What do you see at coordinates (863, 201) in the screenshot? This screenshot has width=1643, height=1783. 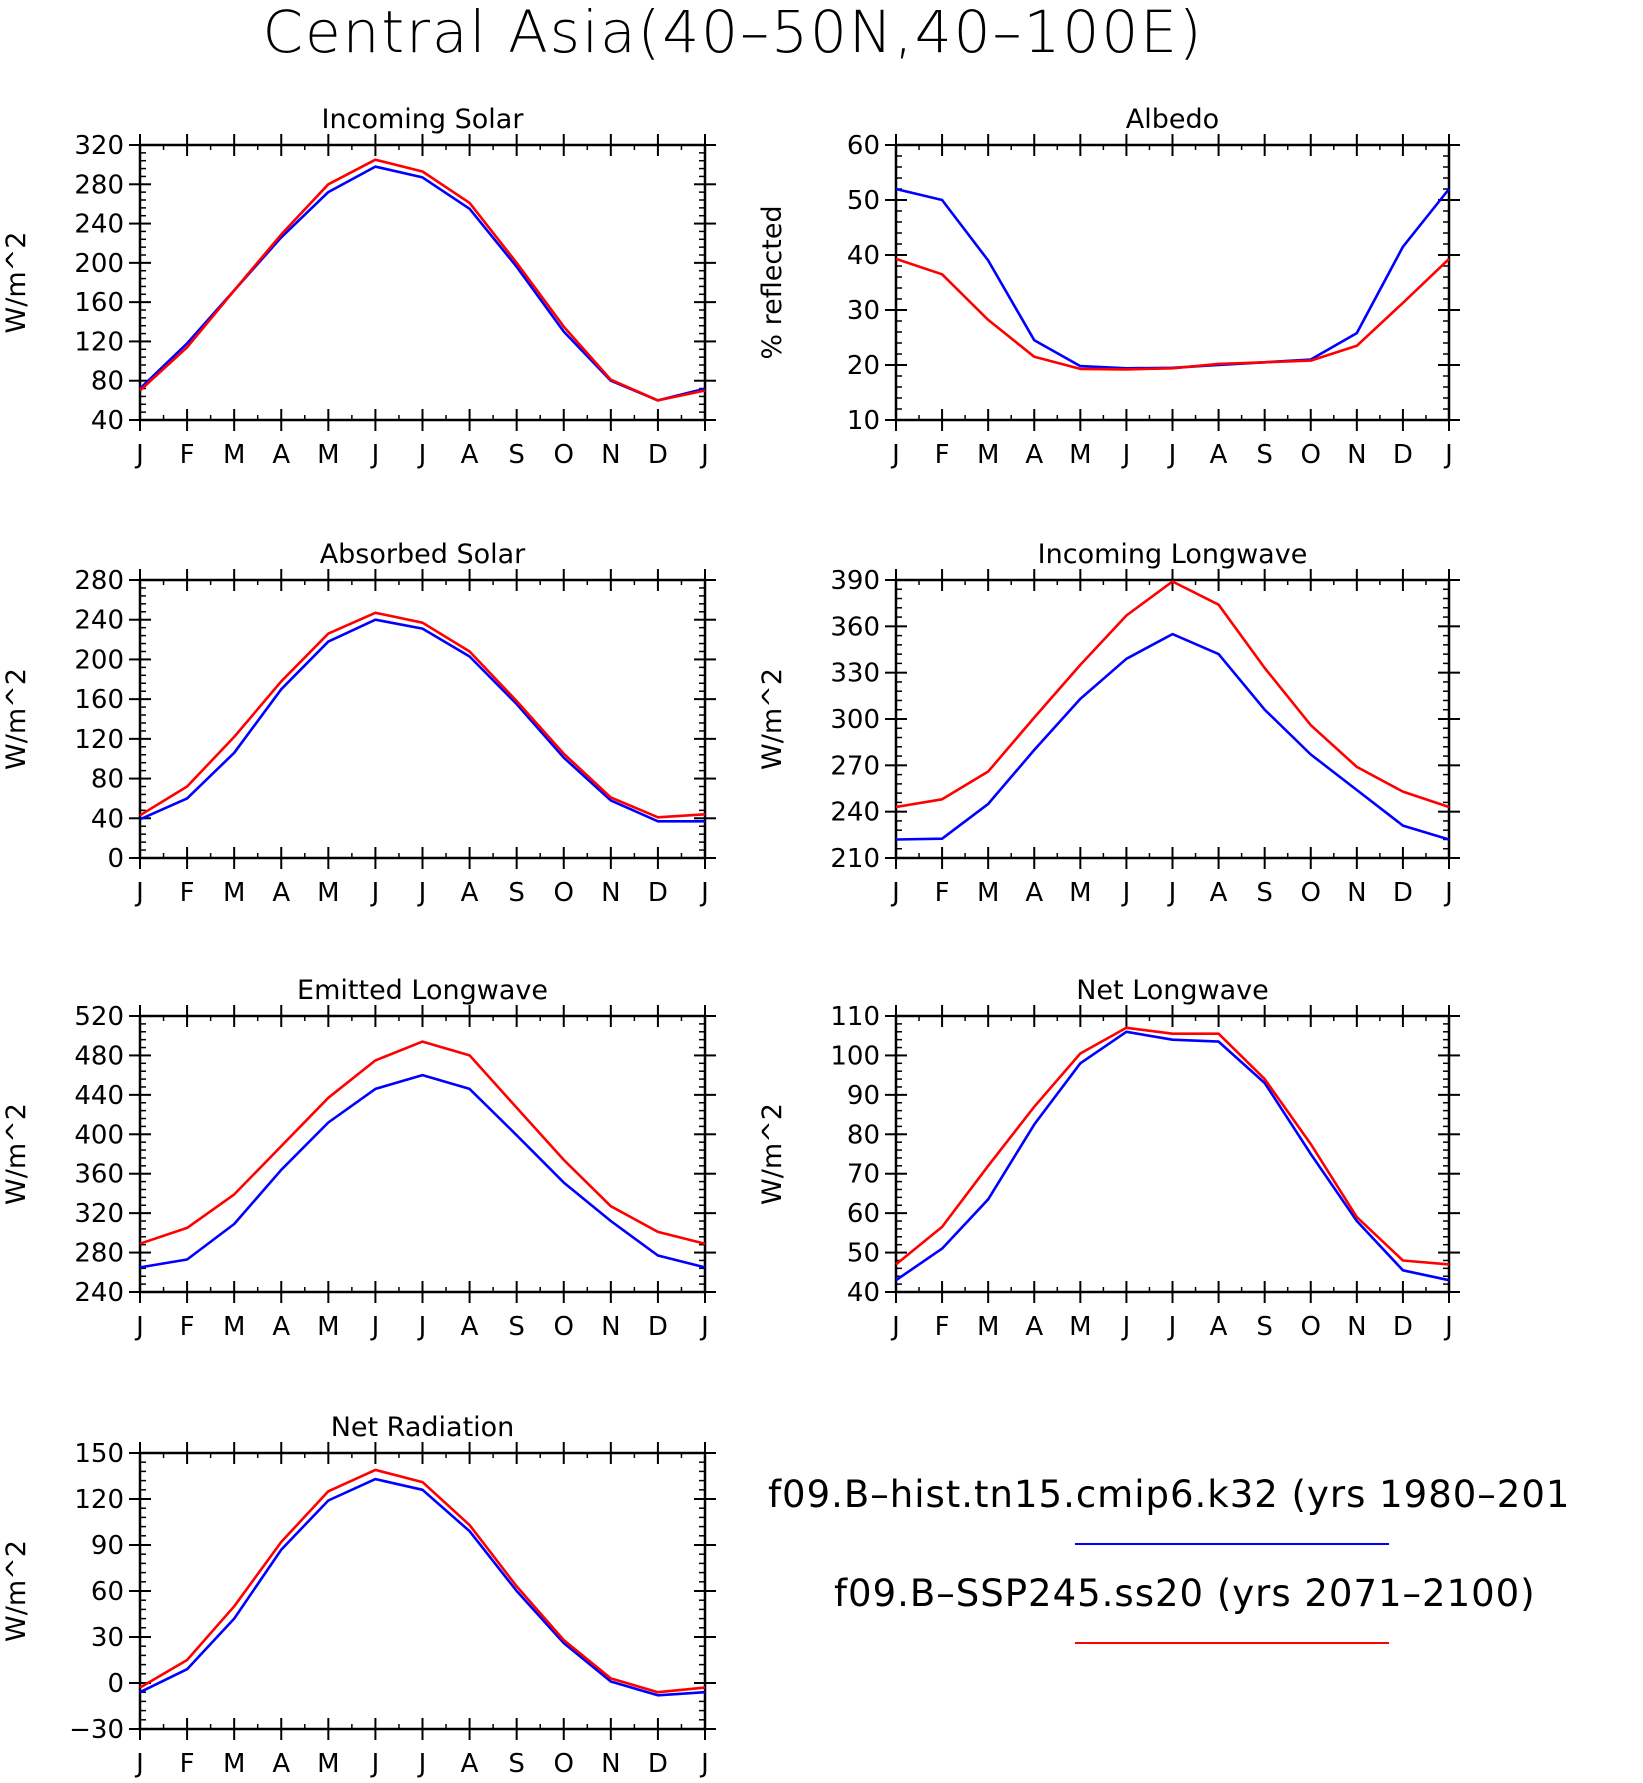 I see `y-tick-label: 50` at bounding box center [863, 201].